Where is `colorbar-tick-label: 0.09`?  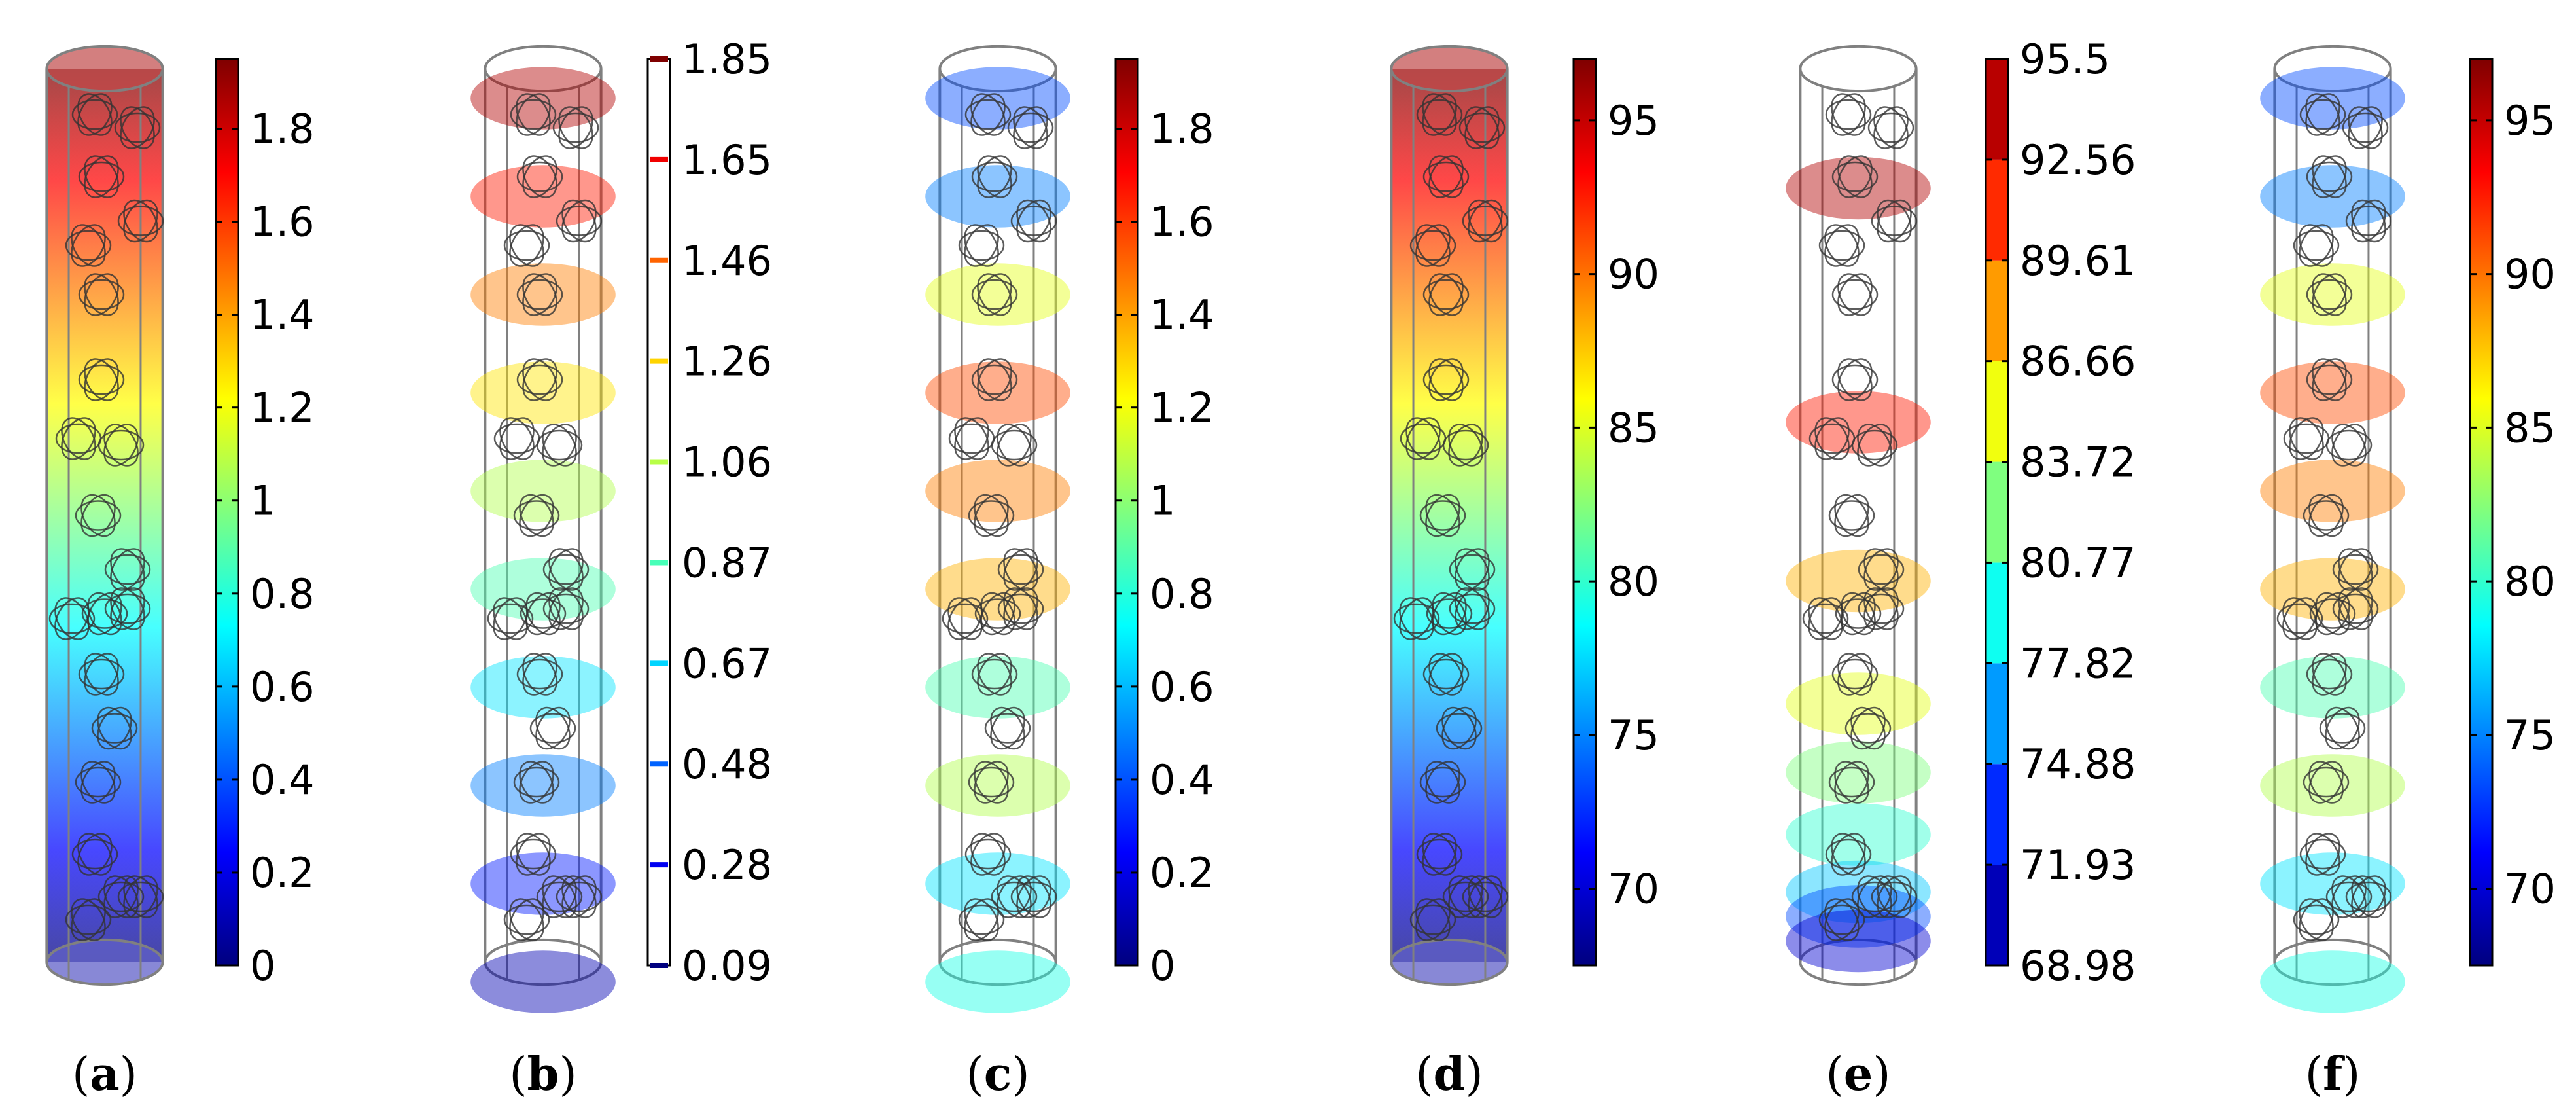 colorbar-tick-label: 0.09 is located at coordinates (727, 966).